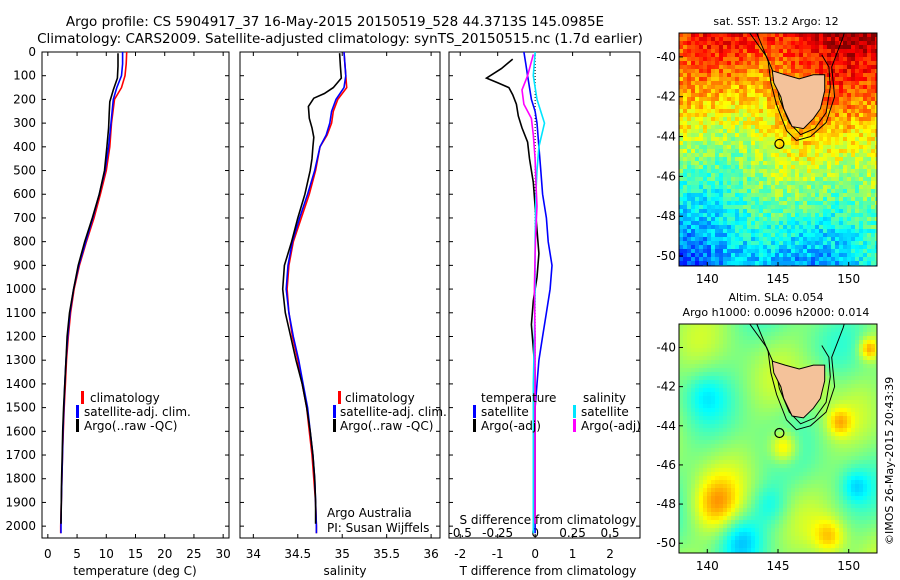 The image size is (900, 580). Describe the element at coordinates (548, 520) in the screenshot. I see `xlabel-s-difference: S difference from climatology` at that location.